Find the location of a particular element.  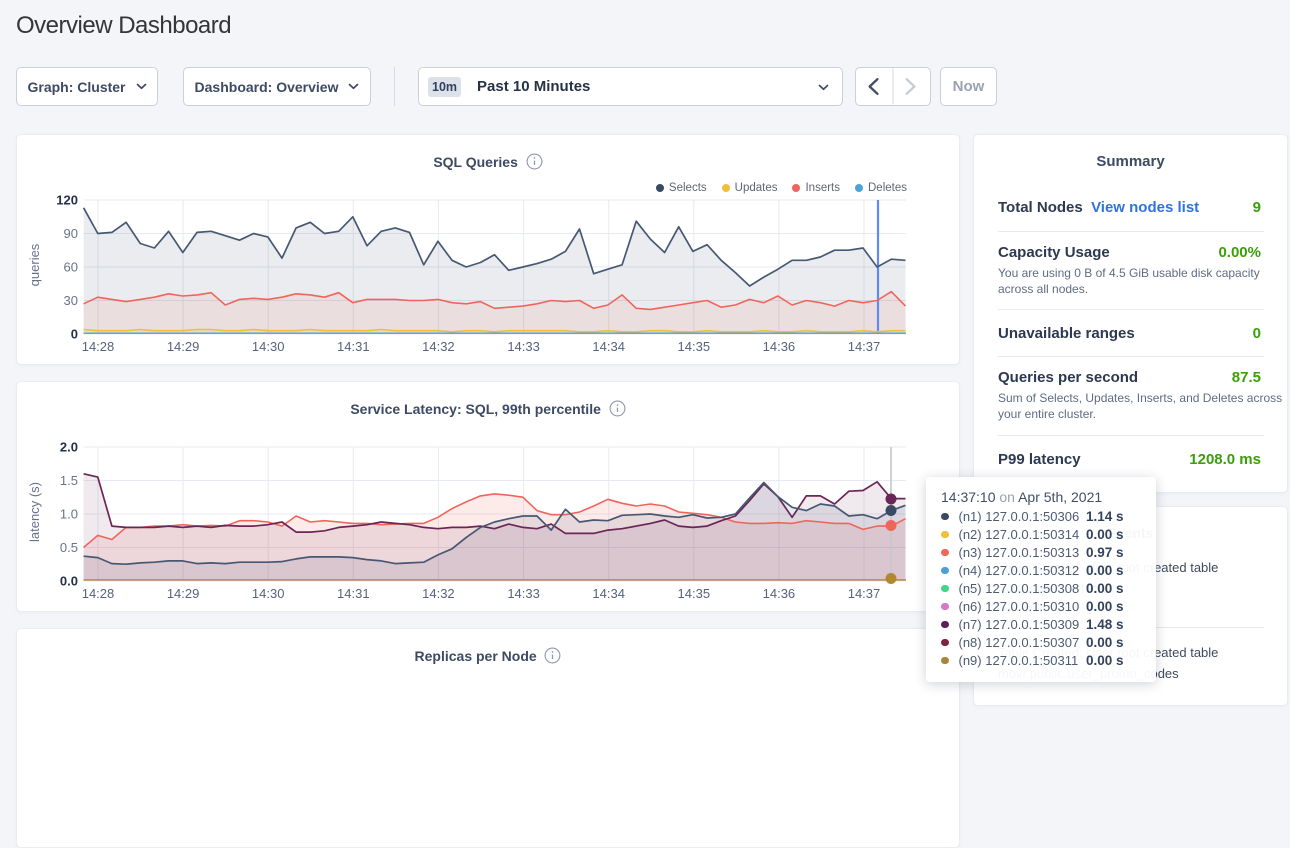

svg-text: queries is located at coordinates (34, 264).